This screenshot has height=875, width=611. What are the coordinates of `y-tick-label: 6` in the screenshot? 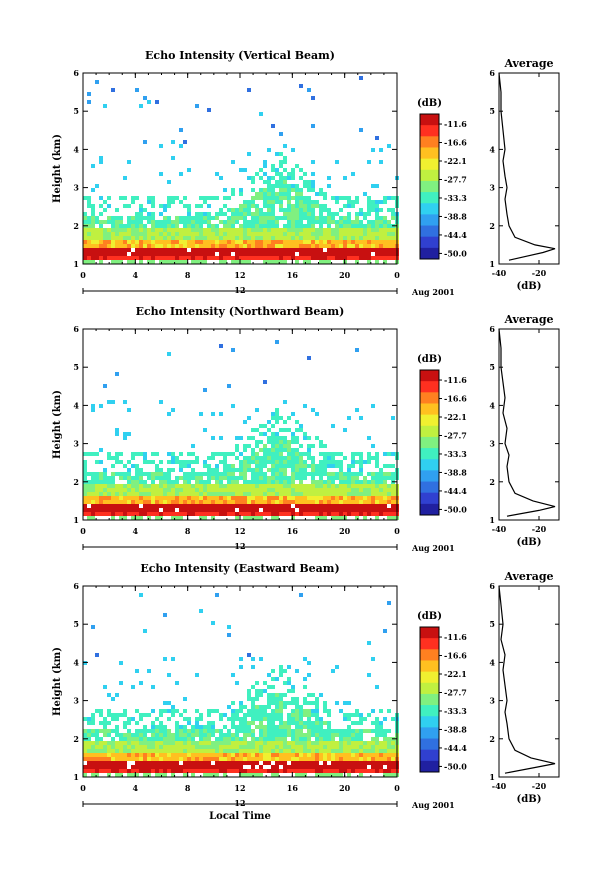 It's located at (76, 329).